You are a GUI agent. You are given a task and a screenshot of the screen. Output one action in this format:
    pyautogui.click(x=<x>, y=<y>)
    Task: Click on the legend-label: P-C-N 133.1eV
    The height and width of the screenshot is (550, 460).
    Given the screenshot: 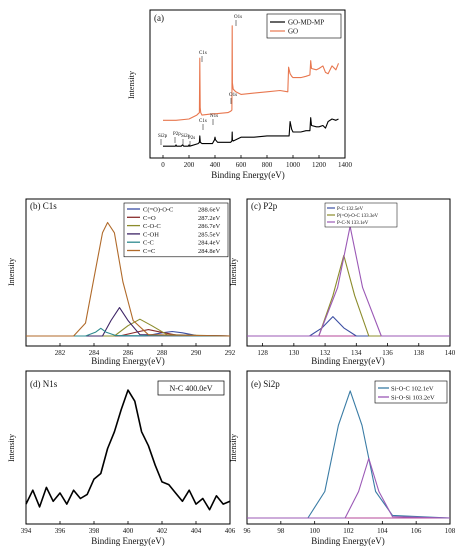 What is the action you would take?
    pyautogui.click(x=353, y=223)
    